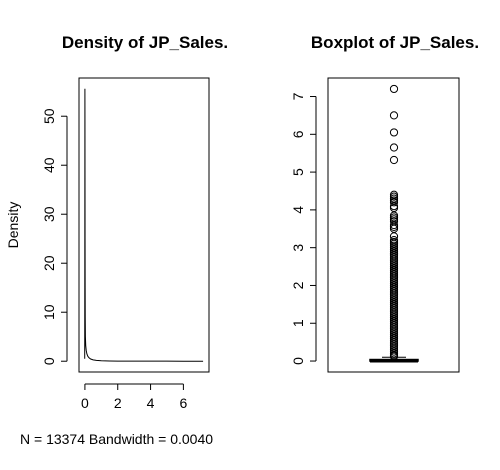 This screenshot has height=470, width=500. Describe the element at coordinates (13, 225) in the screenshot. I see `density-ylabel: Density` at that location.